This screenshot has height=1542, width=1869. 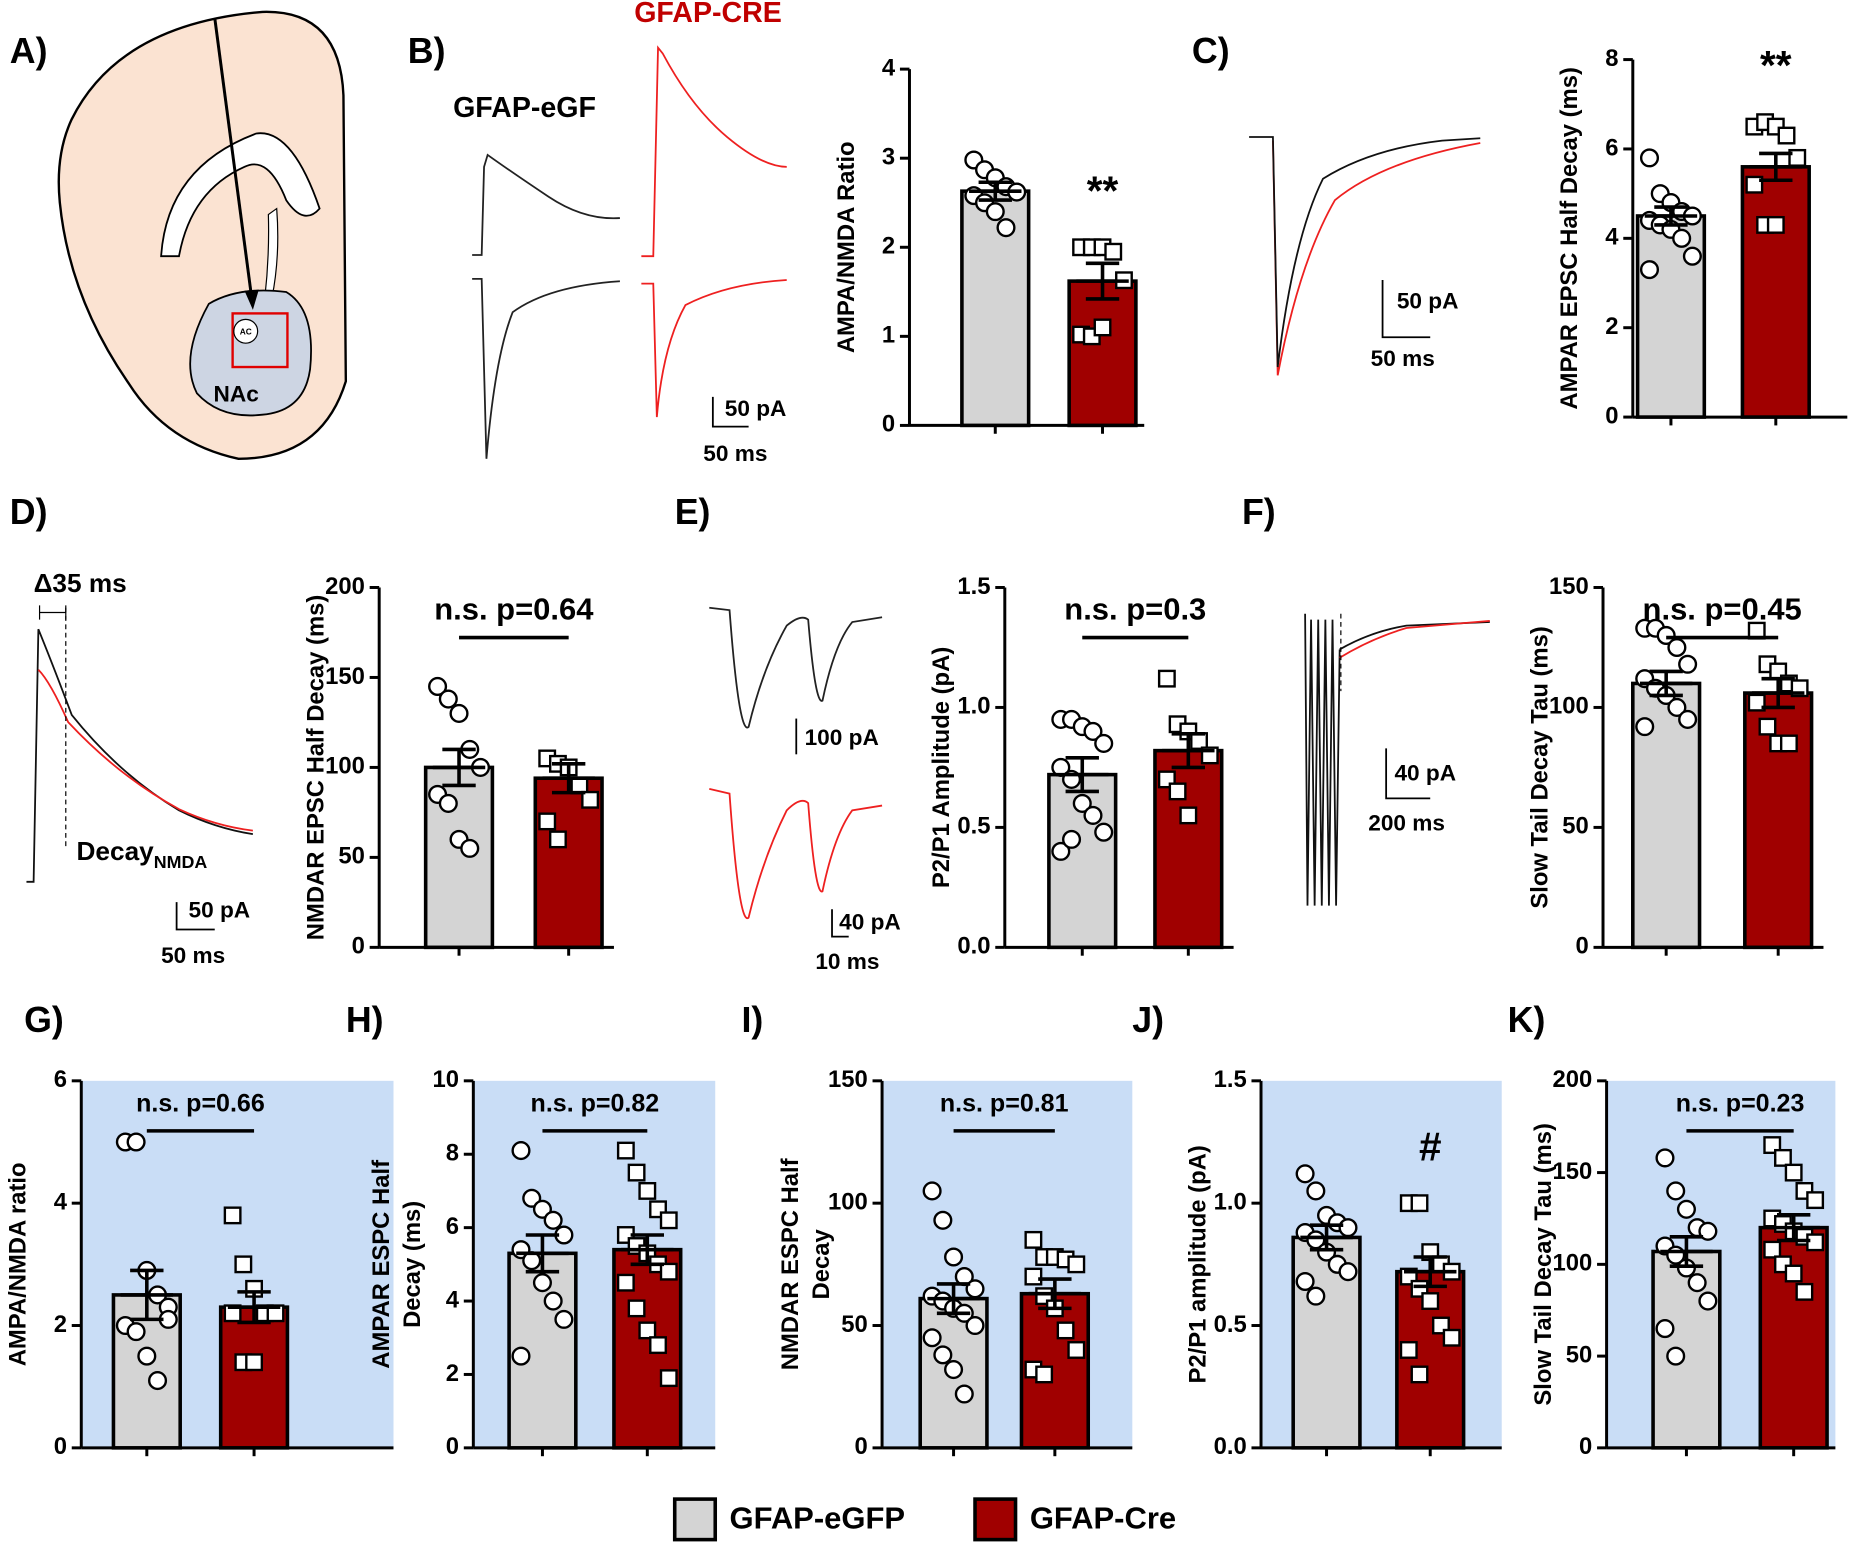 I want to click on y-tick-label: 0.0, so click(x=1230, y=1446).